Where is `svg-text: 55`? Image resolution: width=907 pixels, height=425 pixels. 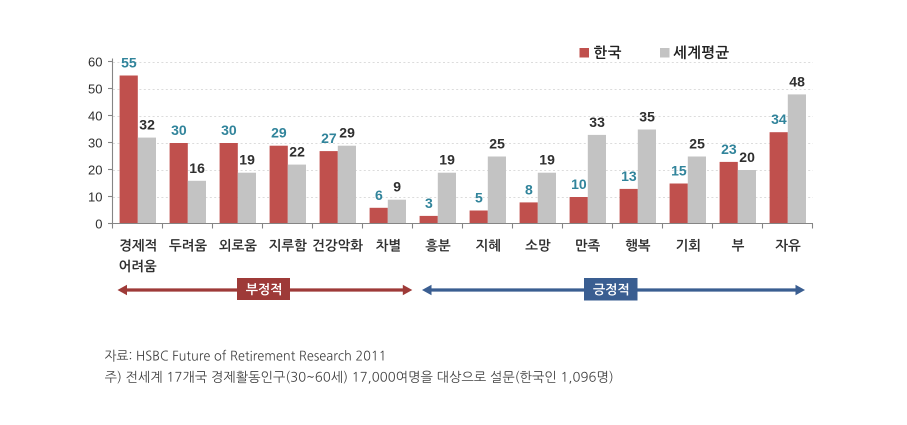 svg-text: 55 is located at coordinates (129, 63).